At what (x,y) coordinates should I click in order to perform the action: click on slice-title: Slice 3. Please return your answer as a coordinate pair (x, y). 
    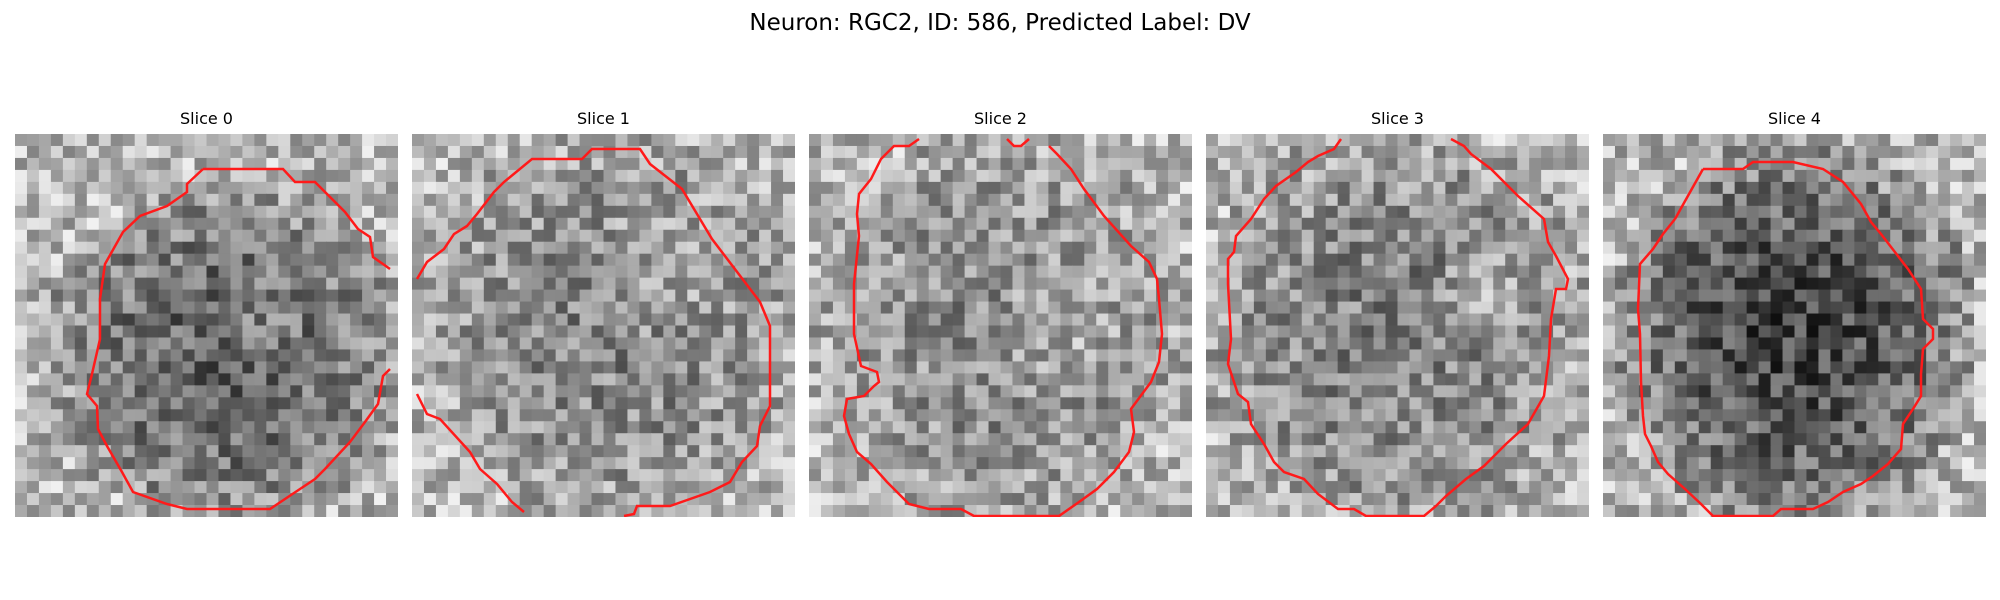
    Looking at the image, I should click on (1397, 118).